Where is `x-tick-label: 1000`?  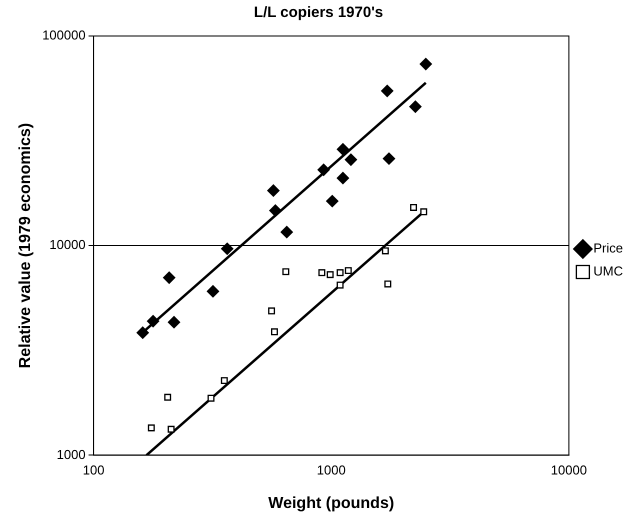 x-tick-label: 1000 is located at coordinates (331, 470).